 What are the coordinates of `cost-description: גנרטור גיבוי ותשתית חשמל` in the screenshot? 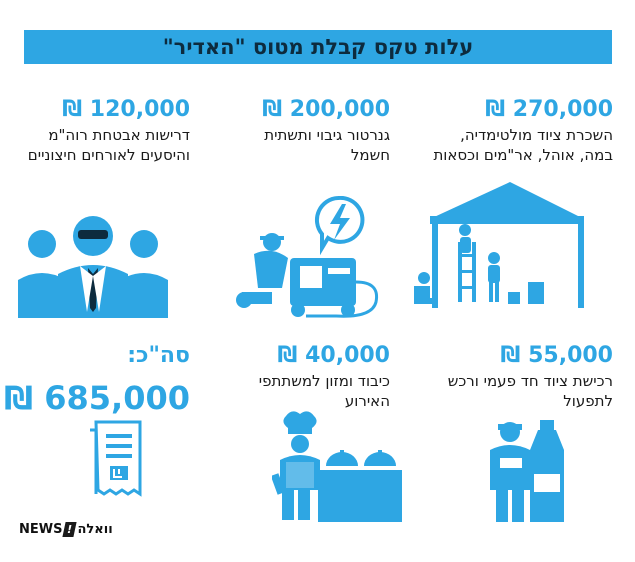 It's located at (327, 145).